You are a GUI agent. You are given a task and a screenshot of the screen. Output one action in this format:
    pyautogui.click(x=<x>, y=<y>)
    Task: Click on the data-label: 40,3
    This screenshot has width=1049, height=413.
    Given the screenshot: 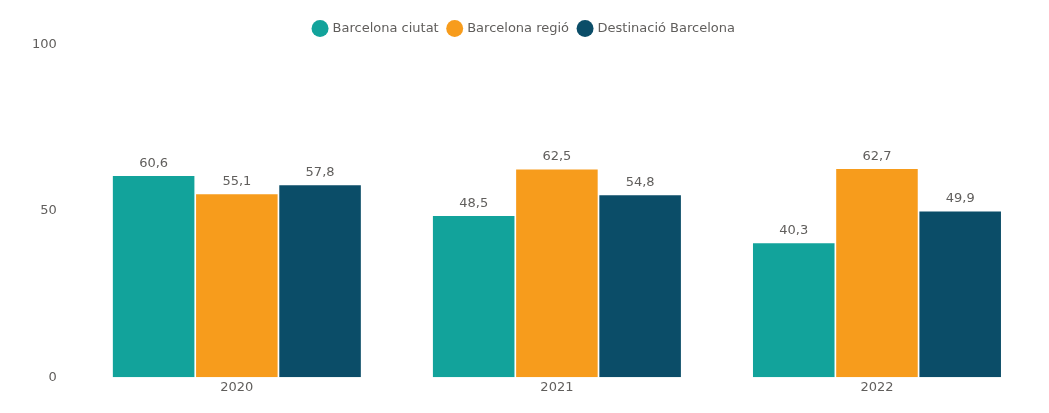 What is the action you would take?
    pyautogui.click(x=794, y=230)
    